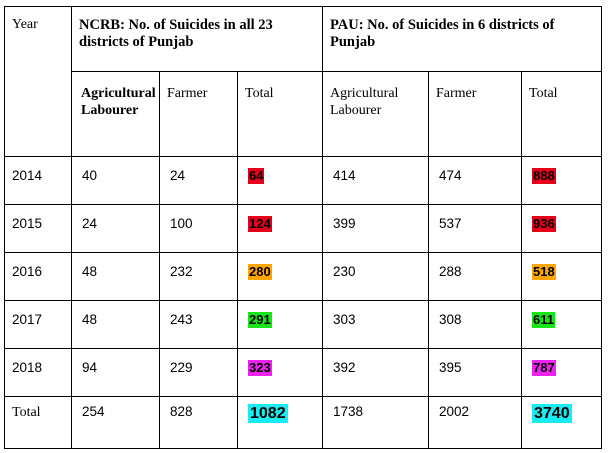  What do you see at coordinates (375, 324) in the screenshot?
I see `pau-agri-cell: 303` at bounding box center [375, 324].